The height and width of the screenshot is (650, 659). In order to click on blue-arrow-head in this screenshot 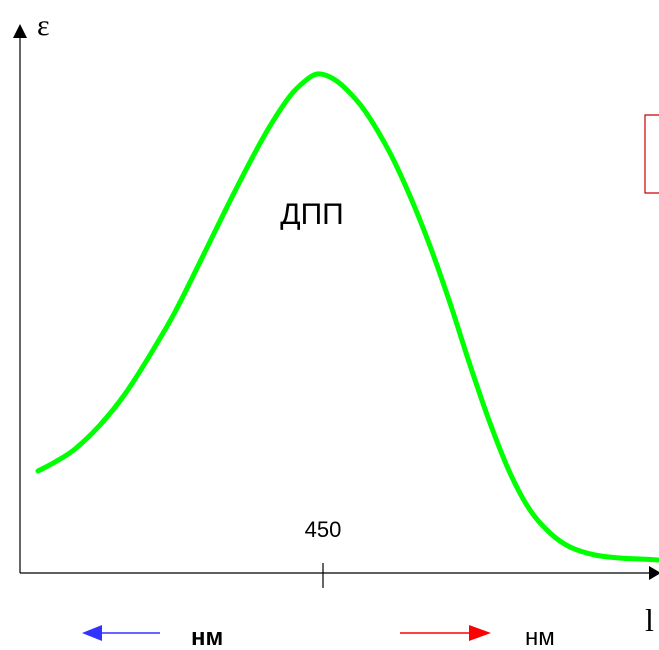, I will do `click(92, 633)`.